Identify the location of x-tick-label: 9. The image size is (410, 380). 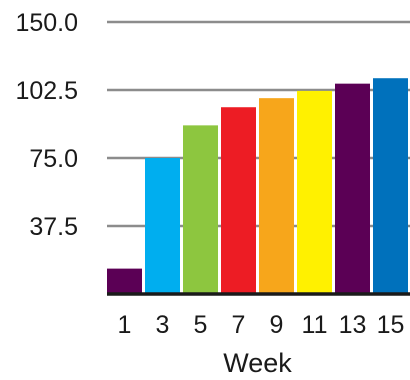
(277, 325).